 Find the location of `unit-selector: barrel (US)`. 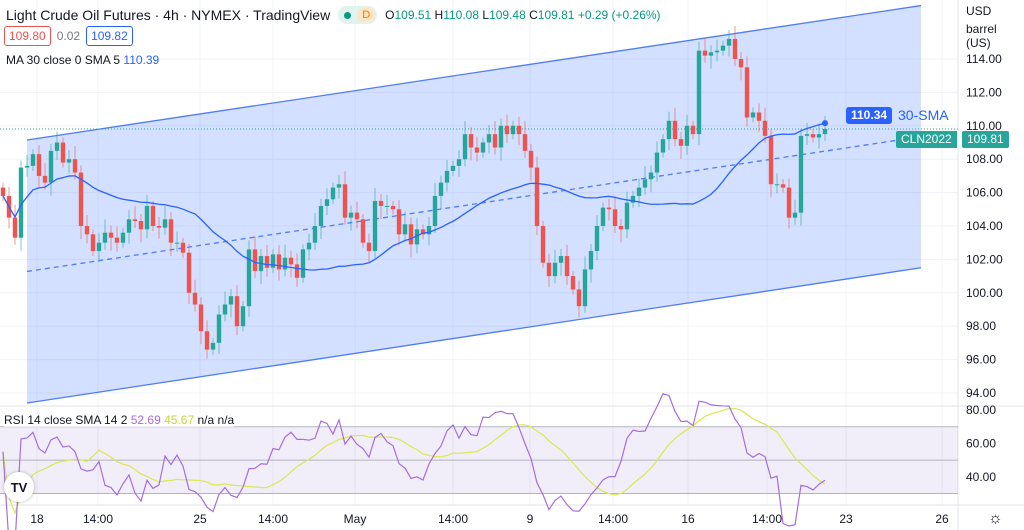

unit-selector: barrel (US) is located at coordinates (981, 36).